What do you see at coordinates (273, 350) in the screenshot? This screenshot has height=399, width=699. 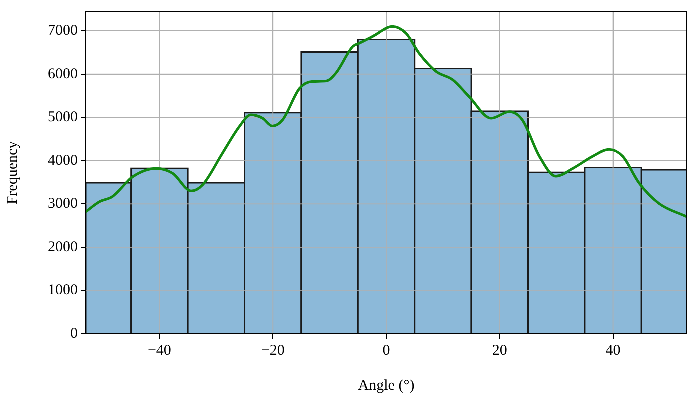 I see `x-tick-label: −20` at bounding box center [273, 350].